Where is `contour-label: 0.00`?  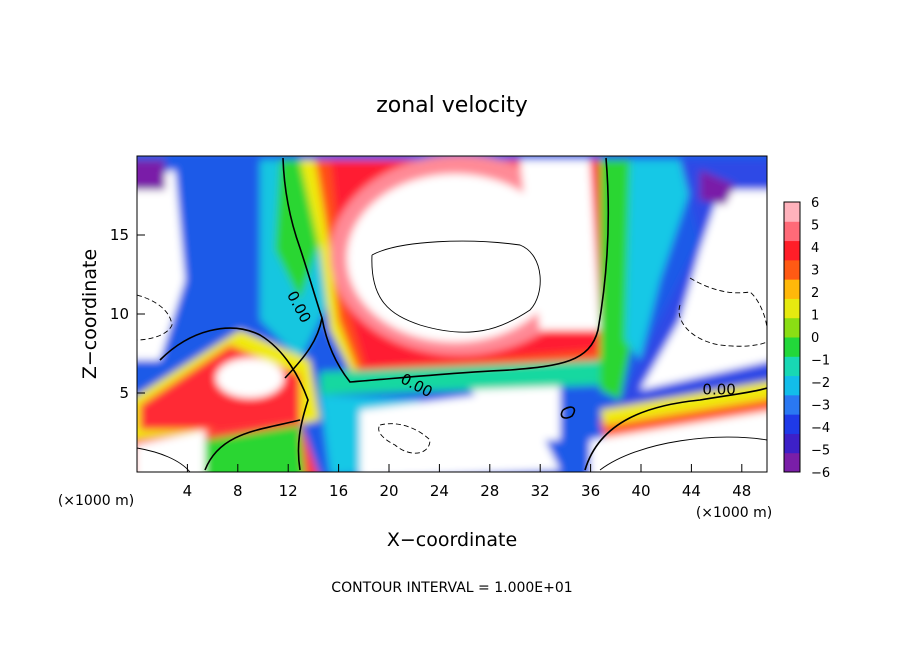 contour-label: 0.00 is located at coordinates (718, 390).